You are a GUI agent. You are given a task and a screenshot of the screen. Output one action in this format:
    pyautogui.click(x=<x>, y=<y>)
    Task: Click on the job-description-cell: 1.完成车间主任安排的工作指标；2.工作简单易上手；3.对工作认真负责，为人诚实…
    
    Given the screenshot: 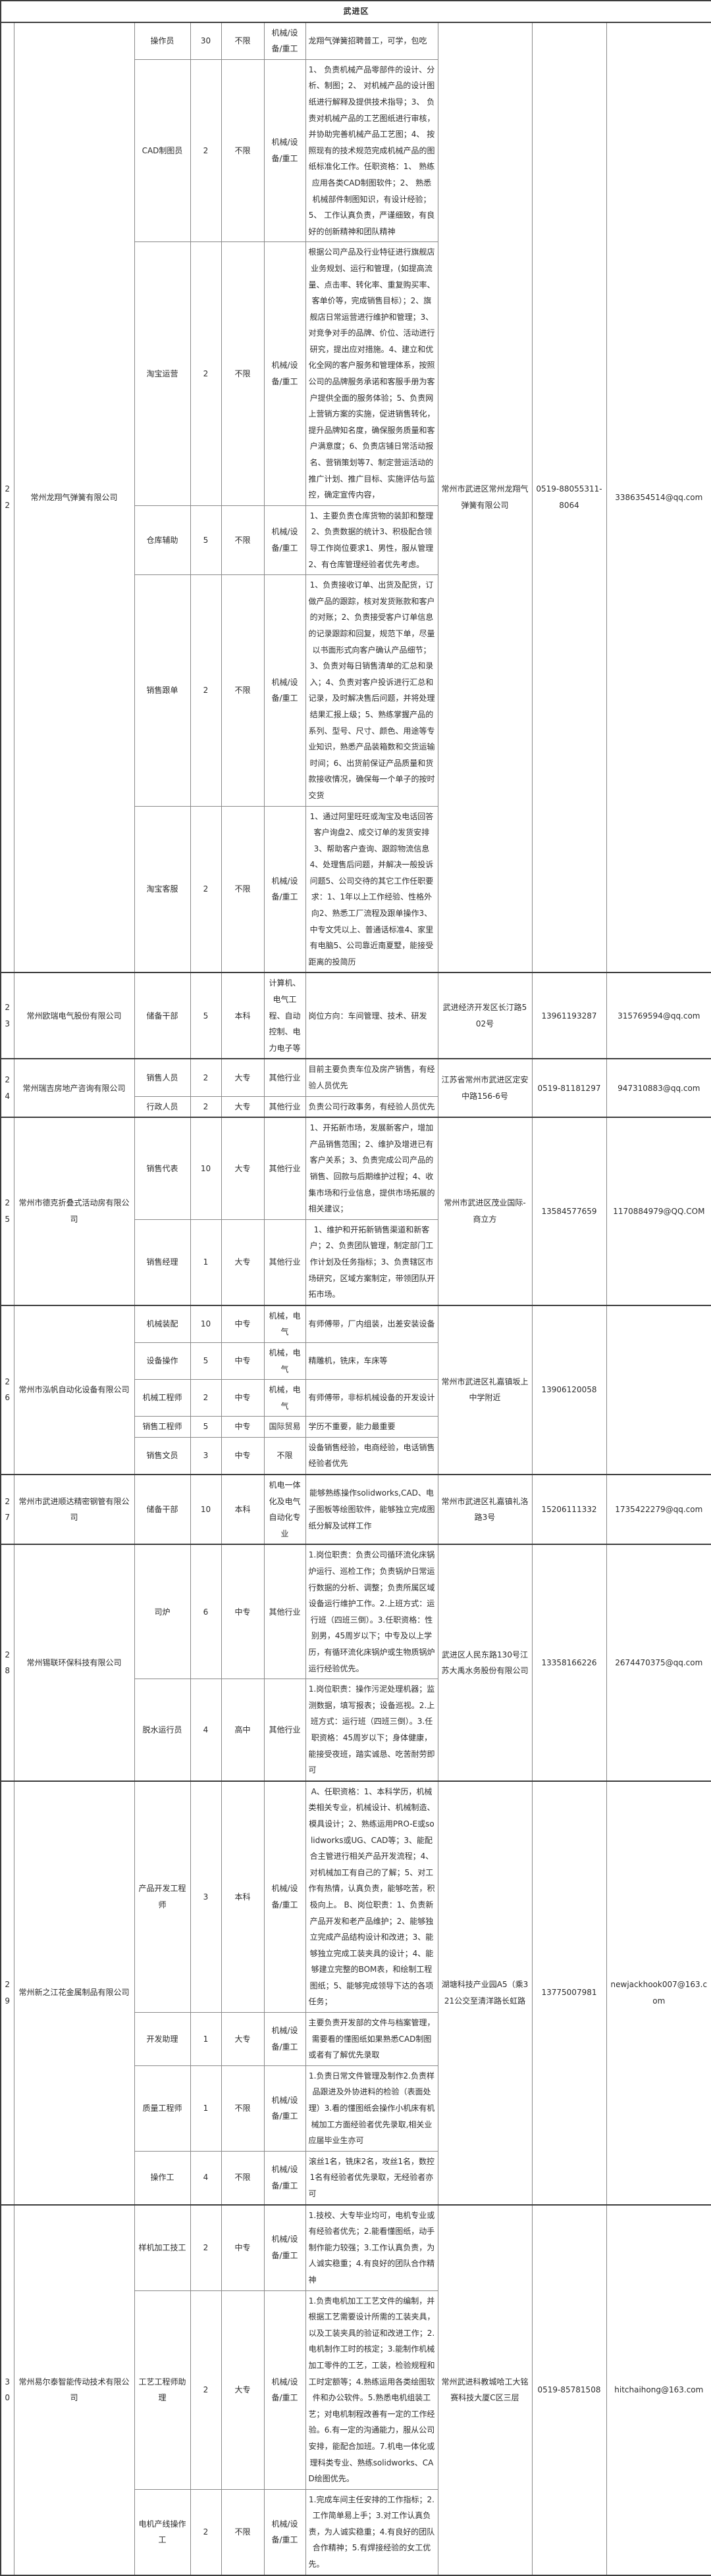 What is the action you would take?
    pyautogui.click(x=371, y=2532)
    